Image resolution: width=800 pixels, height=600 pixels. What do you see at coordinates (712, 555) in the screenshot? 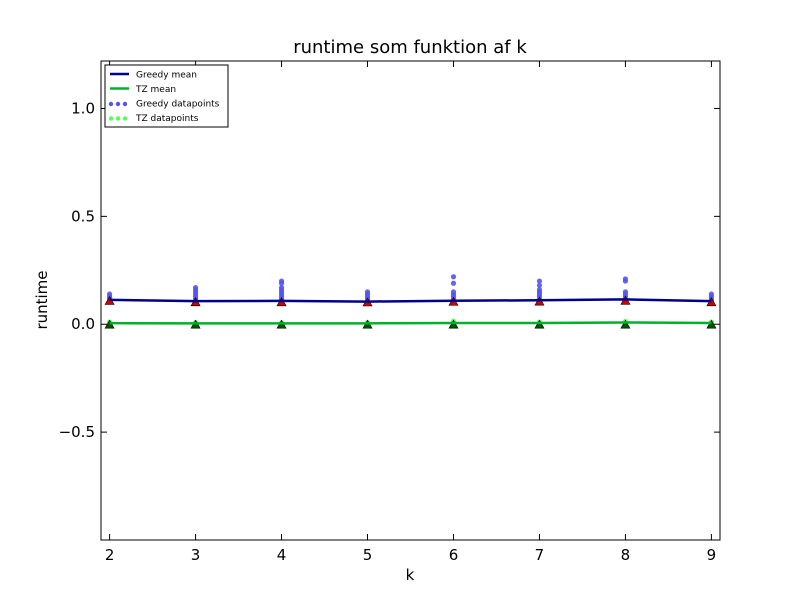
I see `x-tick-label: 9` at bounding box center [712, 555].